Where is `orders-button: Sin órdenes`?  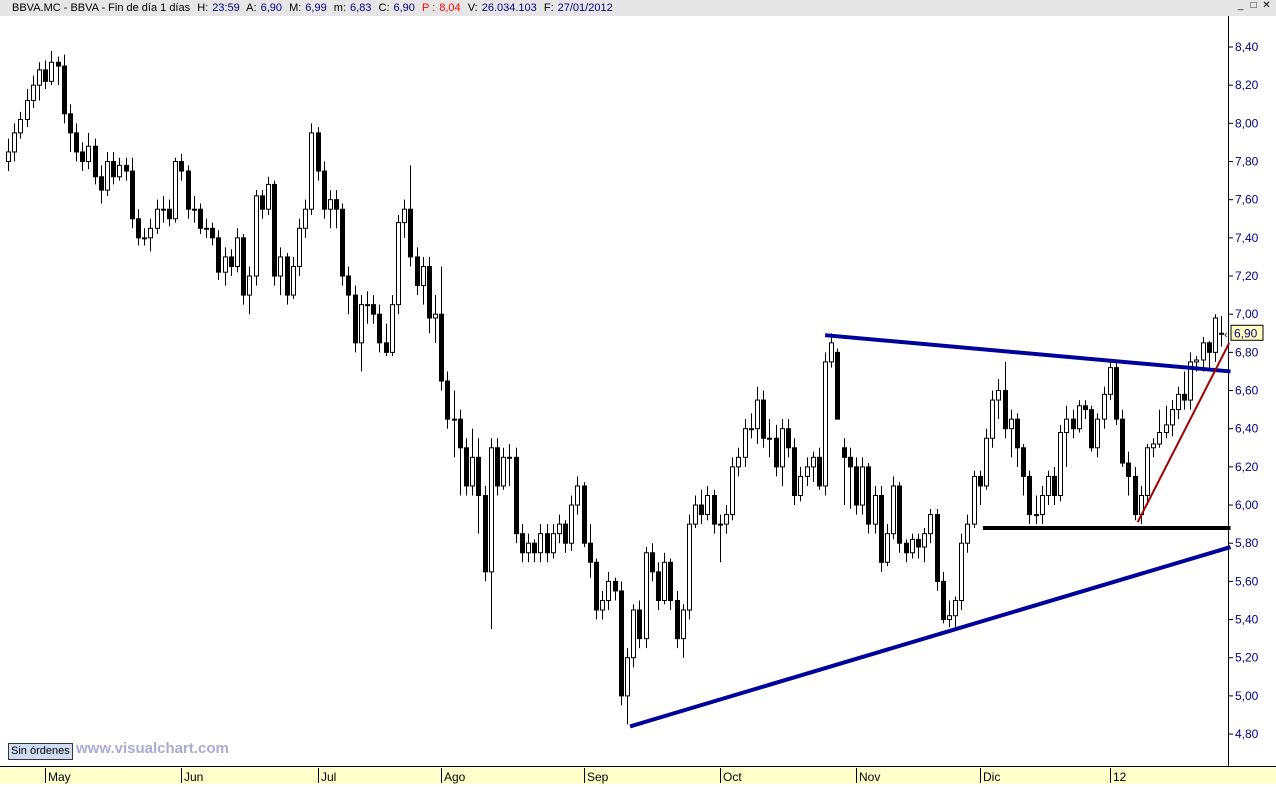
orders-button: Sin órdenes is located at coordinates (40, 751).